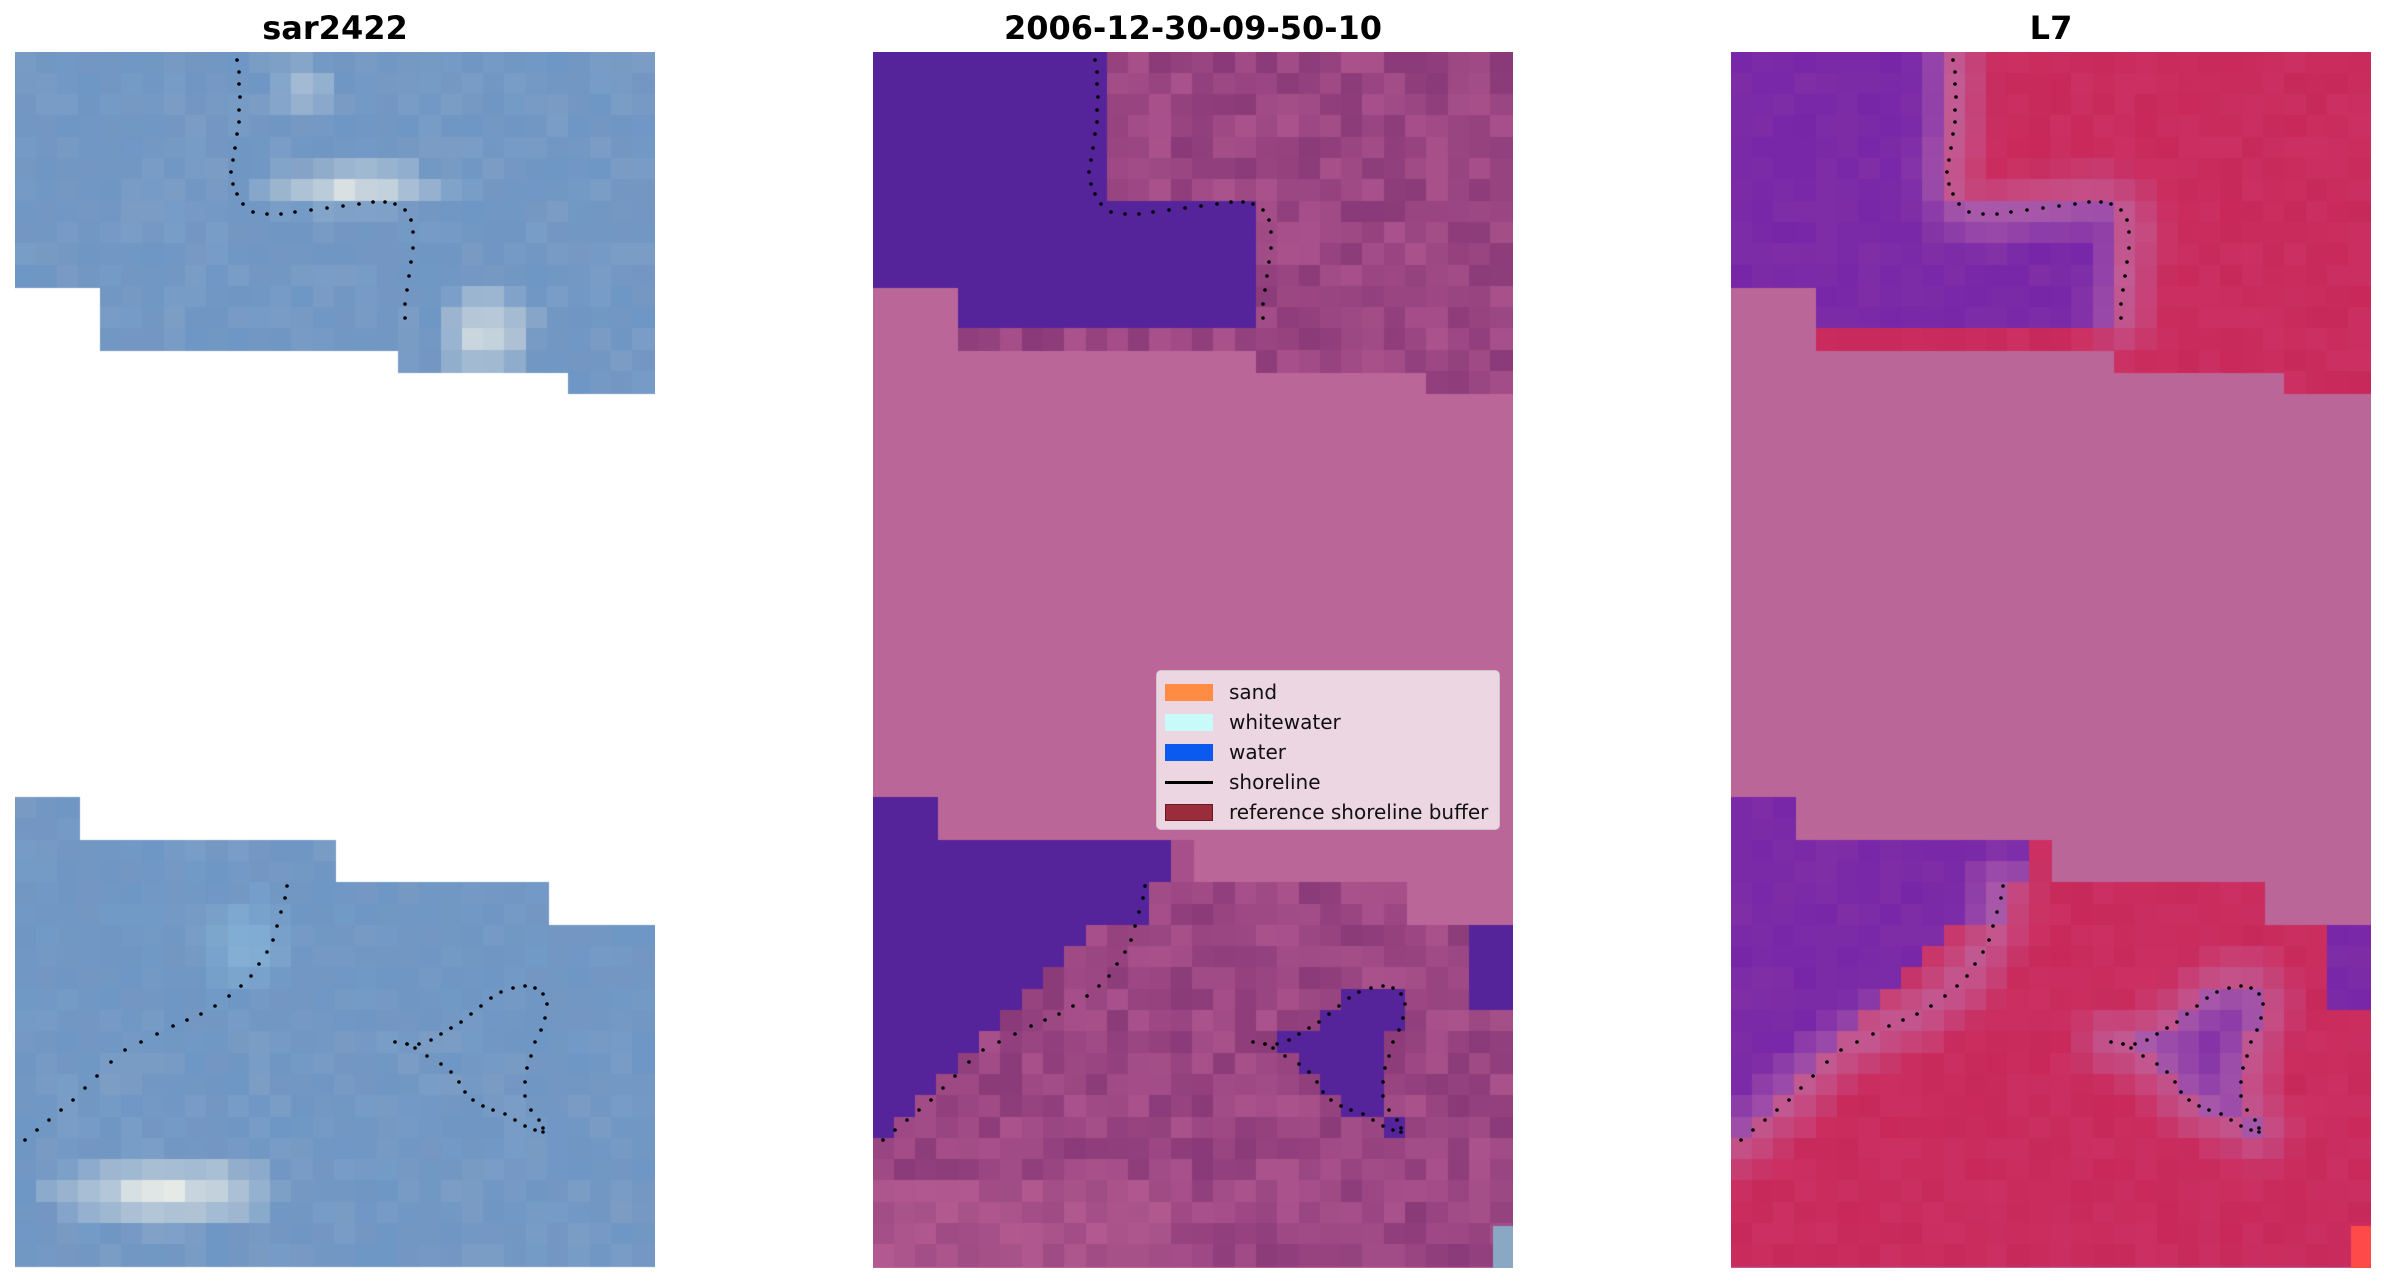 The height and width of the screenshot is (1283, 2384). I want to click on legend-swatch-sand, so click(1189, 692).